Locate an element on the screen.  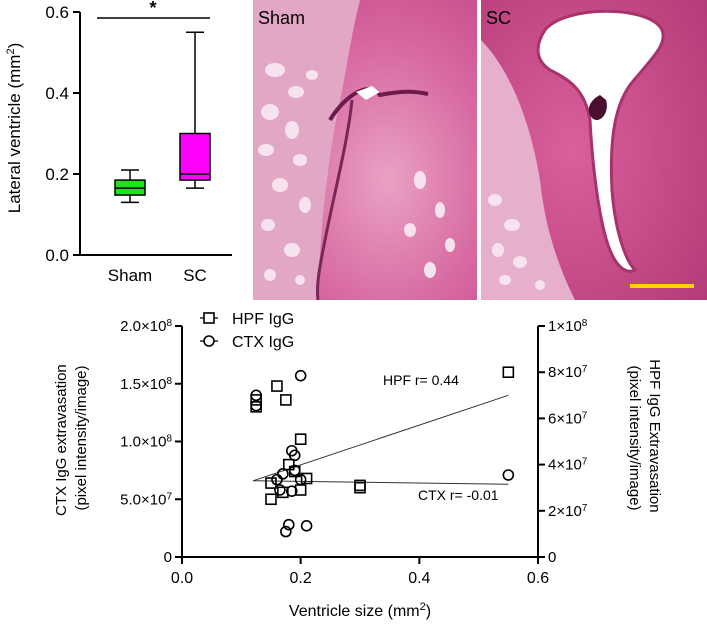
sham-ventricle-lumen is located at coordinates (368, 93).